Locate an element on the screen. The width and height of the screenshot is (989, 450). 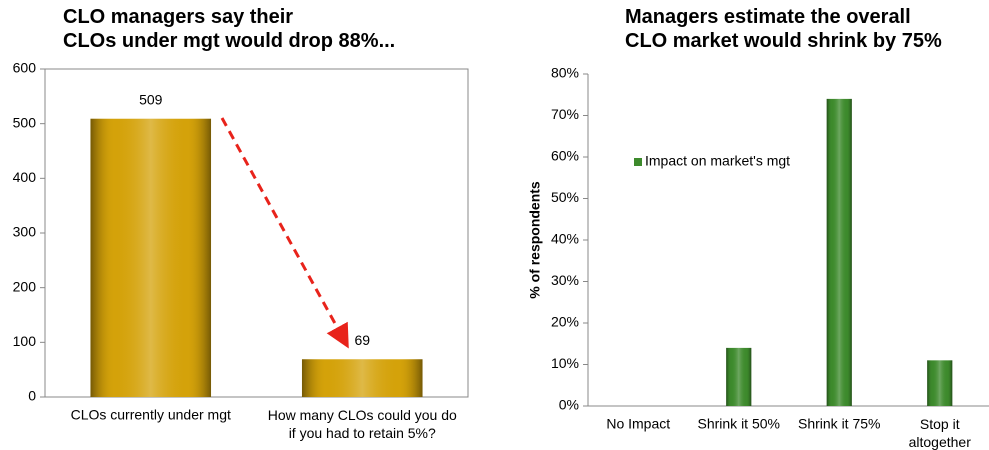
y-tick-label: 600 is located at coordinates (25, 68).